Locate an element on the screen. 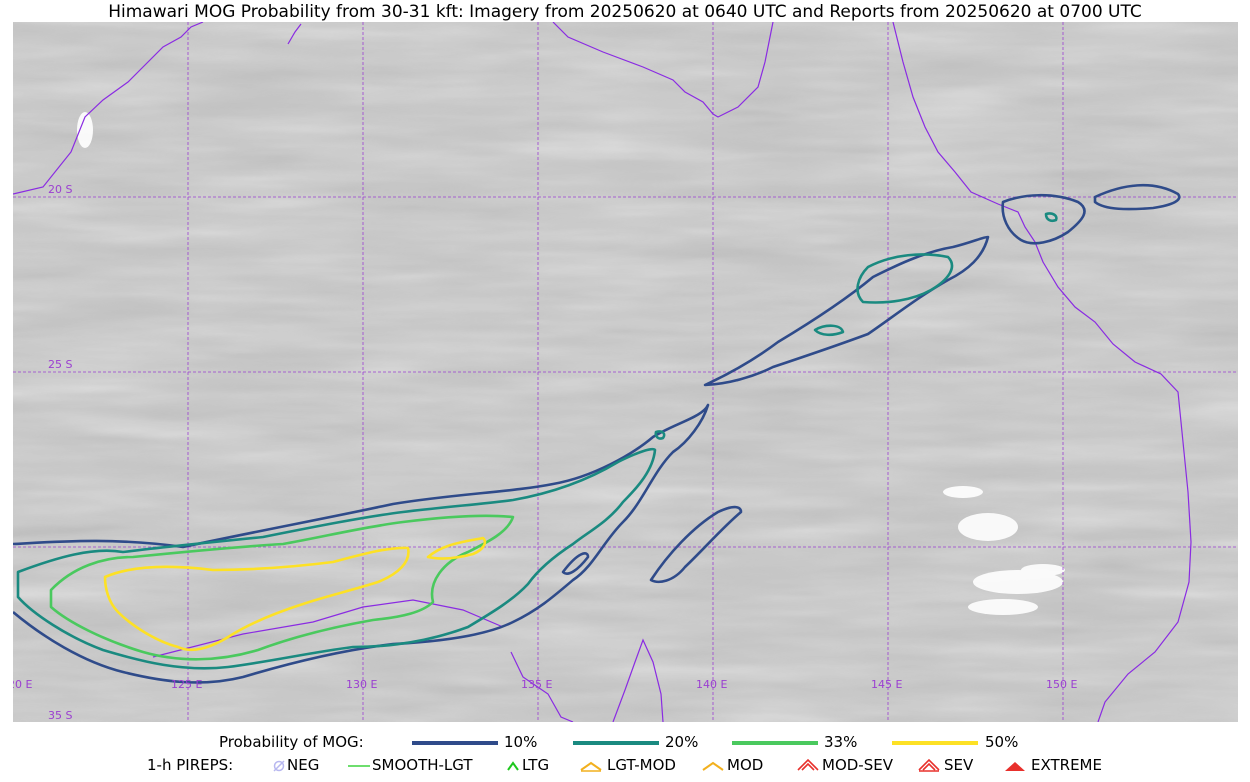  swatch-33pct is located at coordinates (775, 743).